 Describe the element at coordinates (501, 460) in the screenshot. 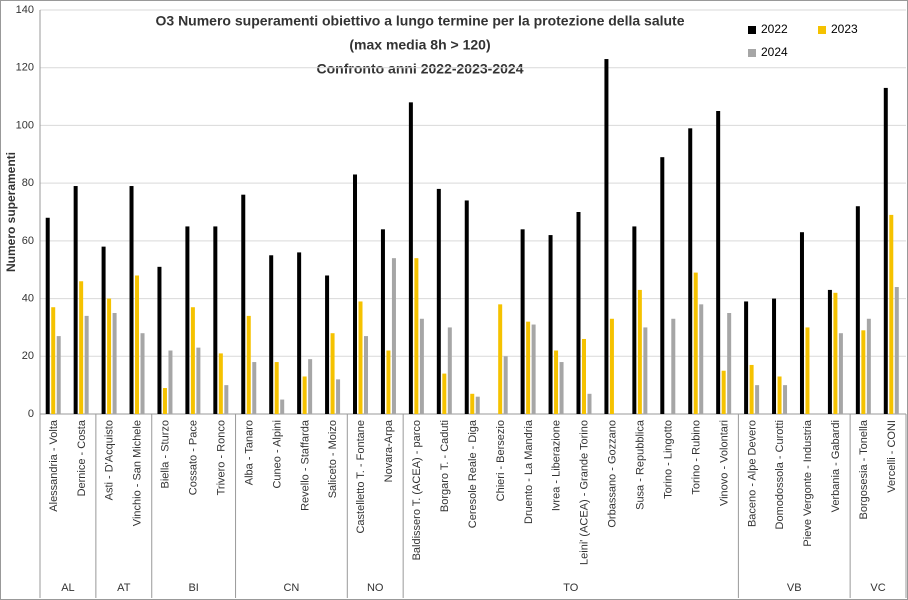

I see `x-tick-label: Chieri - Bersezio` at that location.